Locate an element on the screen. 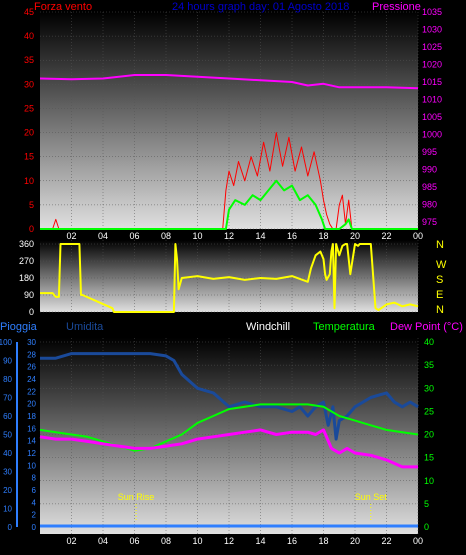  direction-label-2: S is located at coordinates (439, 280).